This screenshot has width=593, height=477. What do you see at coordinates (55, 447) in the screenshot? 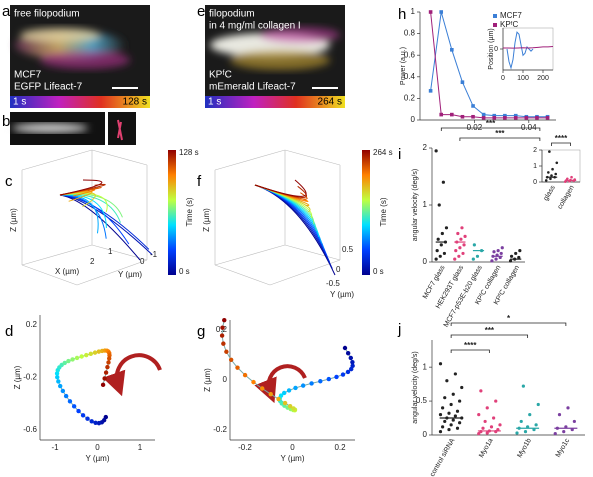
I see `tick-label: -1` at bounding box center [55, 447].